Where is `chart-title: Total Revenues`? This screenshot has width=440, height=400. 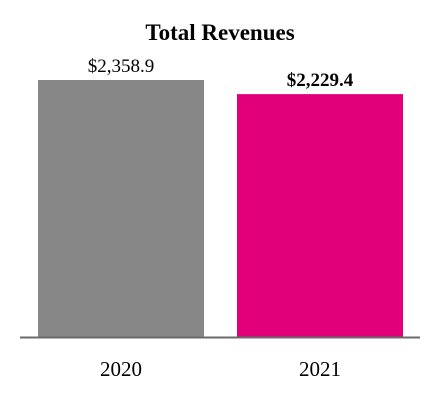 chart-title: Total Revenues is located at coordinates (219, 32).